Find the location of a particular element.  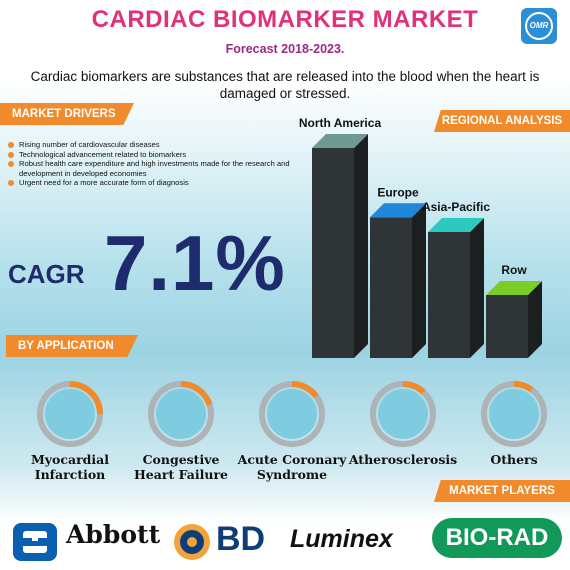

regional-analysis-heading: REGIONAL ANALYSIS is located at coordinates (502, 121).